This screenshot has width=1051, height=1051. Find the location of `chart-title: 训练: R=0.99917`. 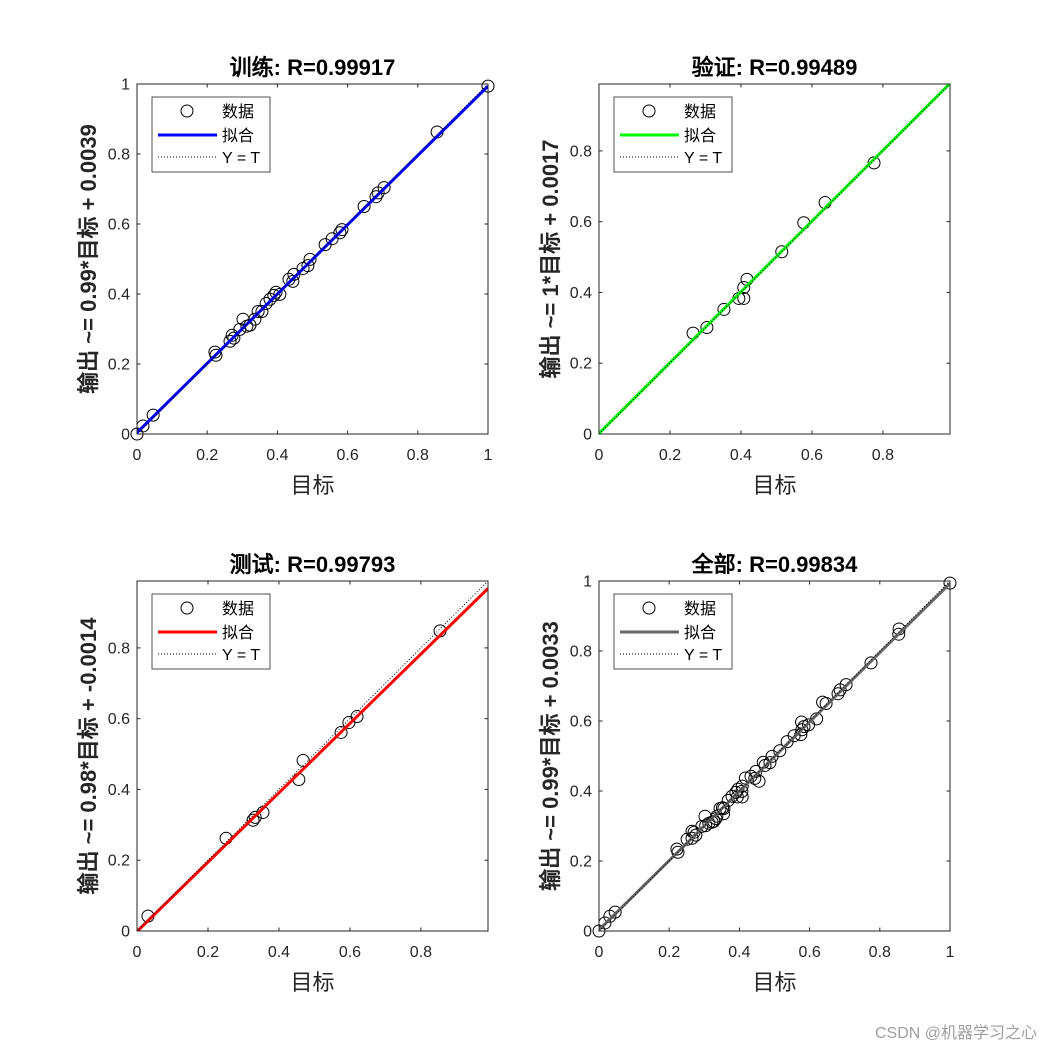

chart-title: 训练: R=0.99917 is located at coordinates (313, 67).